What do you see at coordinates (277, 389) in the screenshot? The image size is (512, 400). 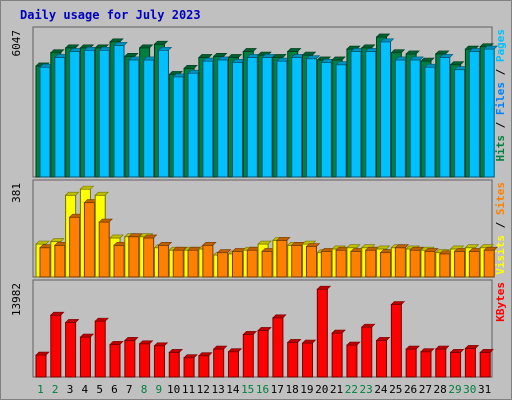 I see `day-label-17: 17` at bounding box center [277, 389].